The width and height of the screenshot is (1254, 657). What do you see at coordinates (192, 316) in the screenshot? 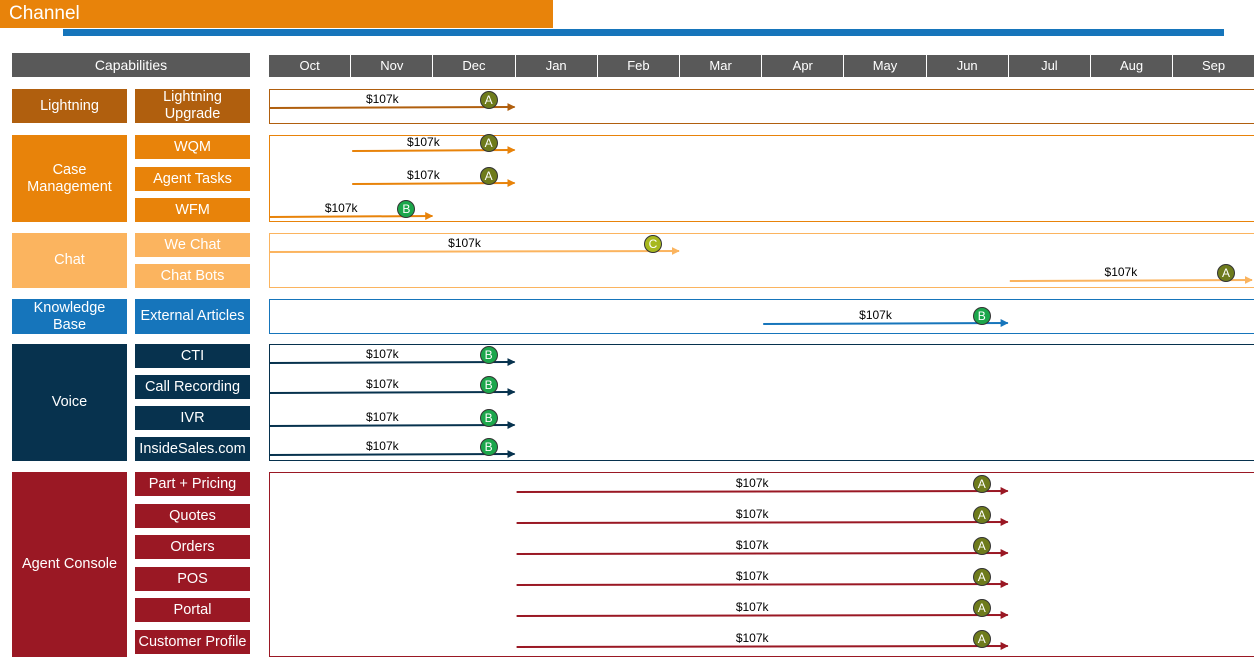
I see `capability-external-articles: External Articles` at bounding box center [192, 316].